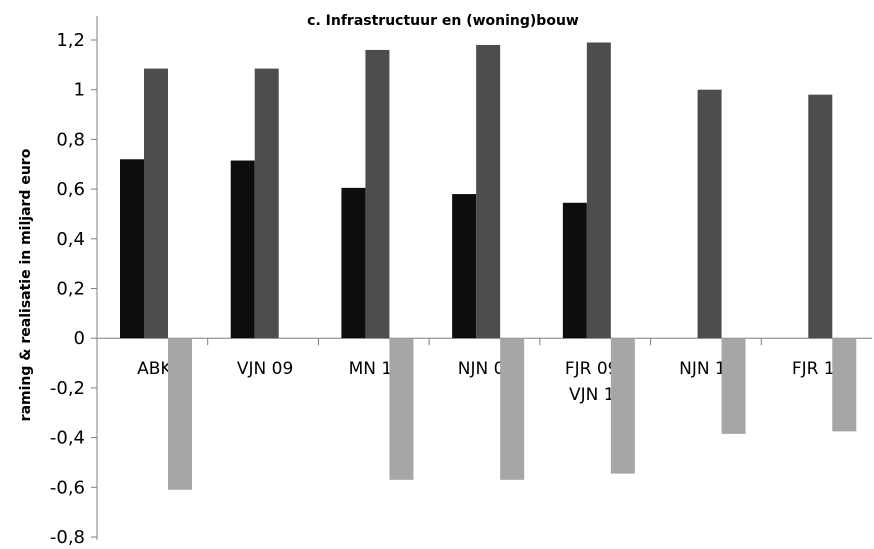  What do you see at coordinates (70, 189) in the screenshot?
I see `y-tick-label: 0,6` at bounding box center [70, 189].